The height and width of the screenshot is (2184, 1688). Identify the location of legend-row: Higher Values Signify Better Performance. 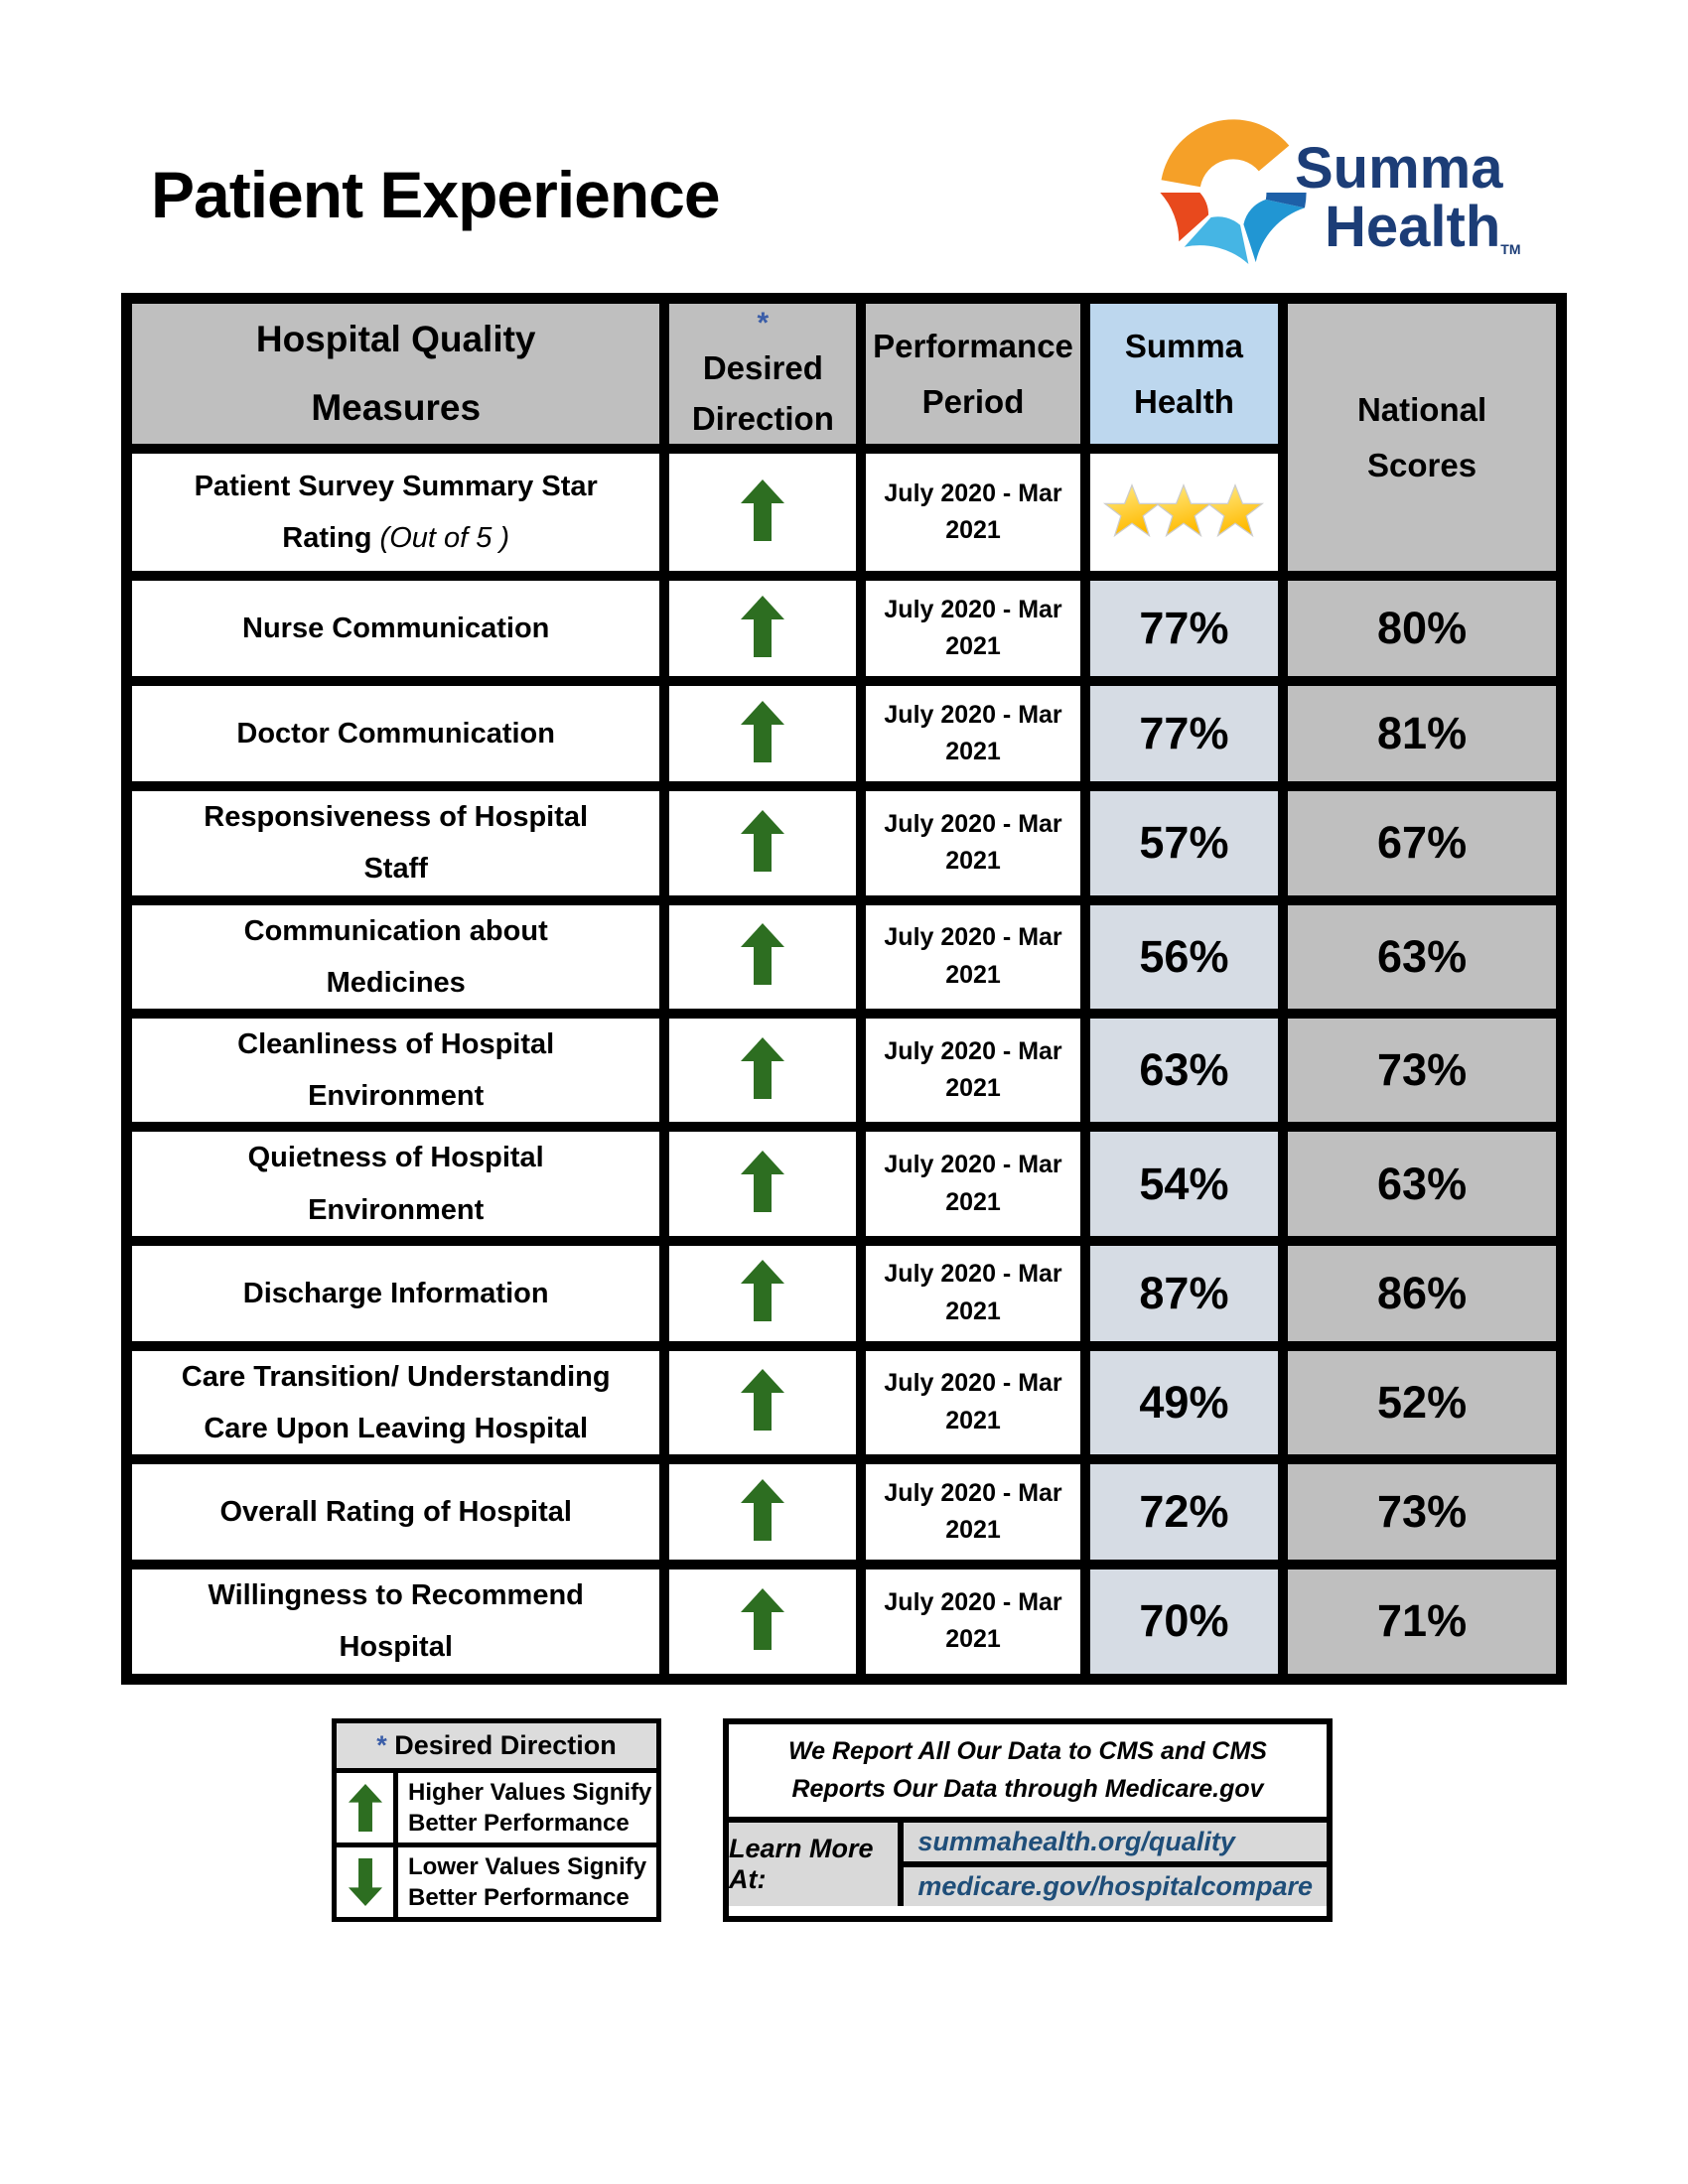
(496, 1809).